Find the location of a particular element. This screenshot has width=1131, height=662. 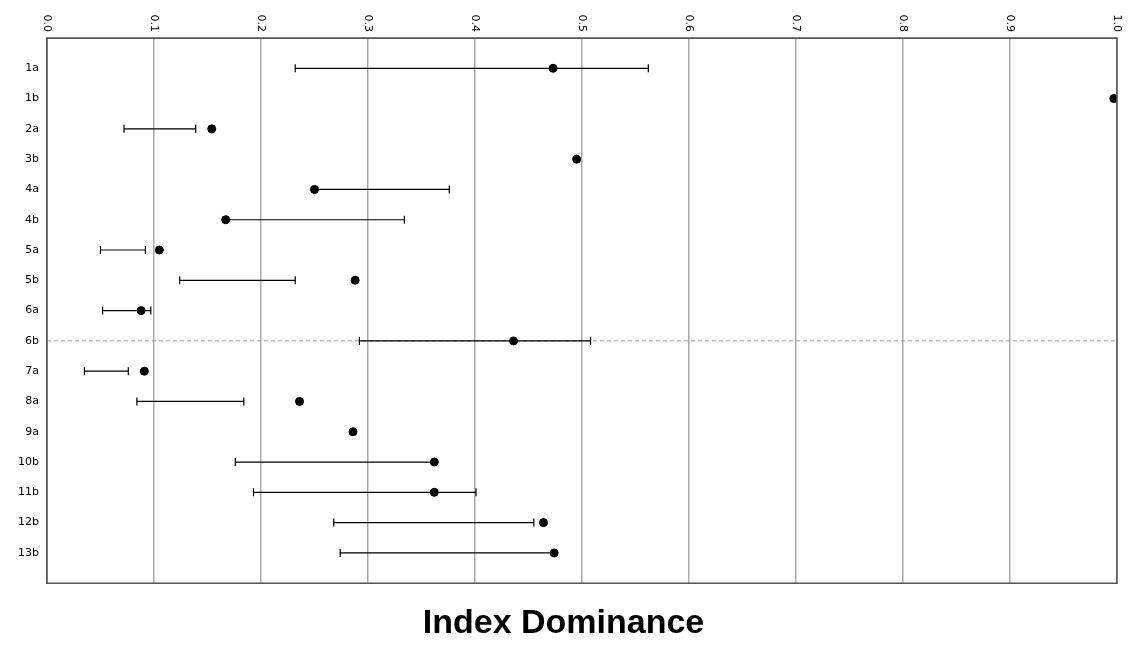

x-tick-label: 1.0 is located at coordinates (1118, 23).